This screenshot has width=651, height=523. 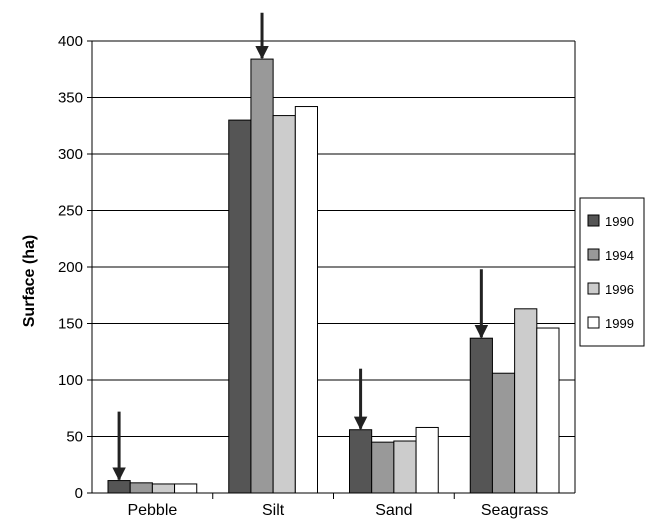 What do you see at coordinates (361, 461) in the screenshot?
I see `bar-sand-1990` at bounding box center [361, 461].